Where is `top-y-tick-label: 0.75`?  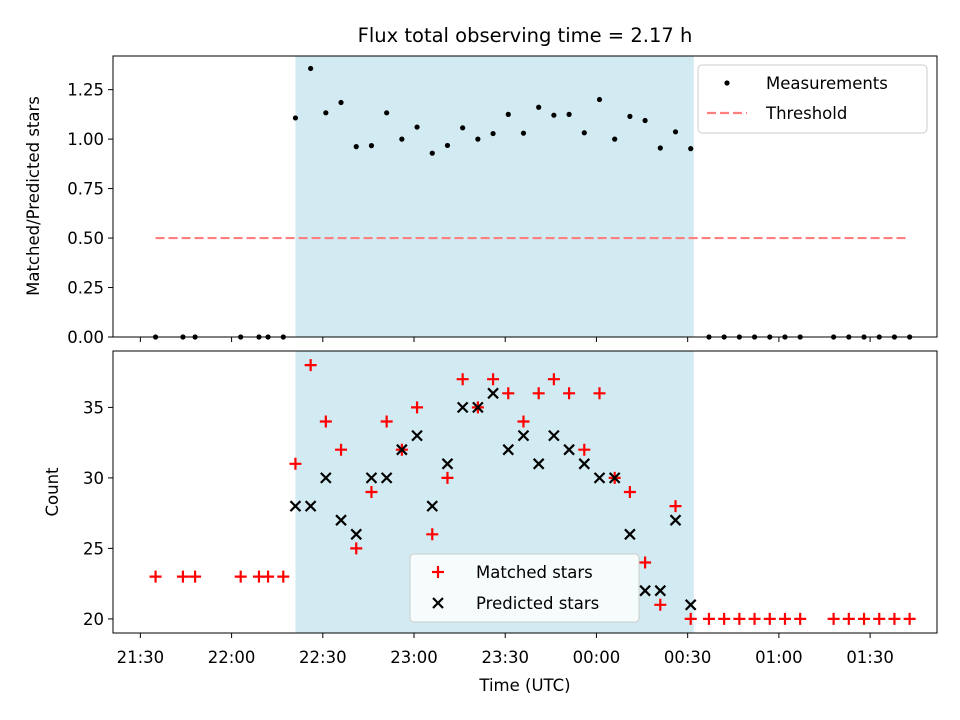 top-y-tick-label: 0.75 is located at coordinates (85, 189).